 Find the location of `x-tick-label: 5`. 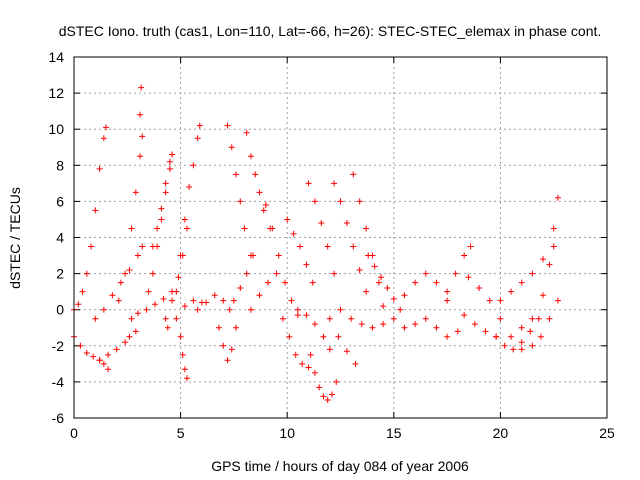

x-tick-label: 5 is located at coordinates (181, 433).